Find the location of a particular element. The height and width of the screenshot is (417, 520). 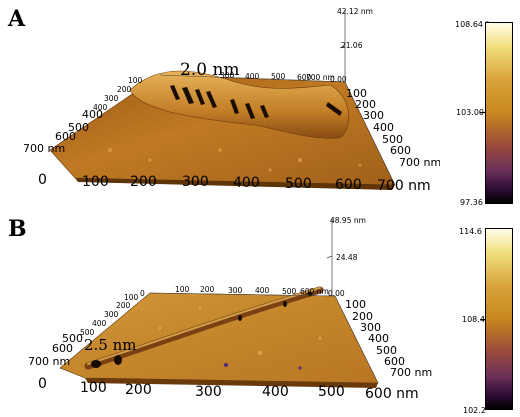

back-y-tick: 500 is located at coordinates (87, 332).